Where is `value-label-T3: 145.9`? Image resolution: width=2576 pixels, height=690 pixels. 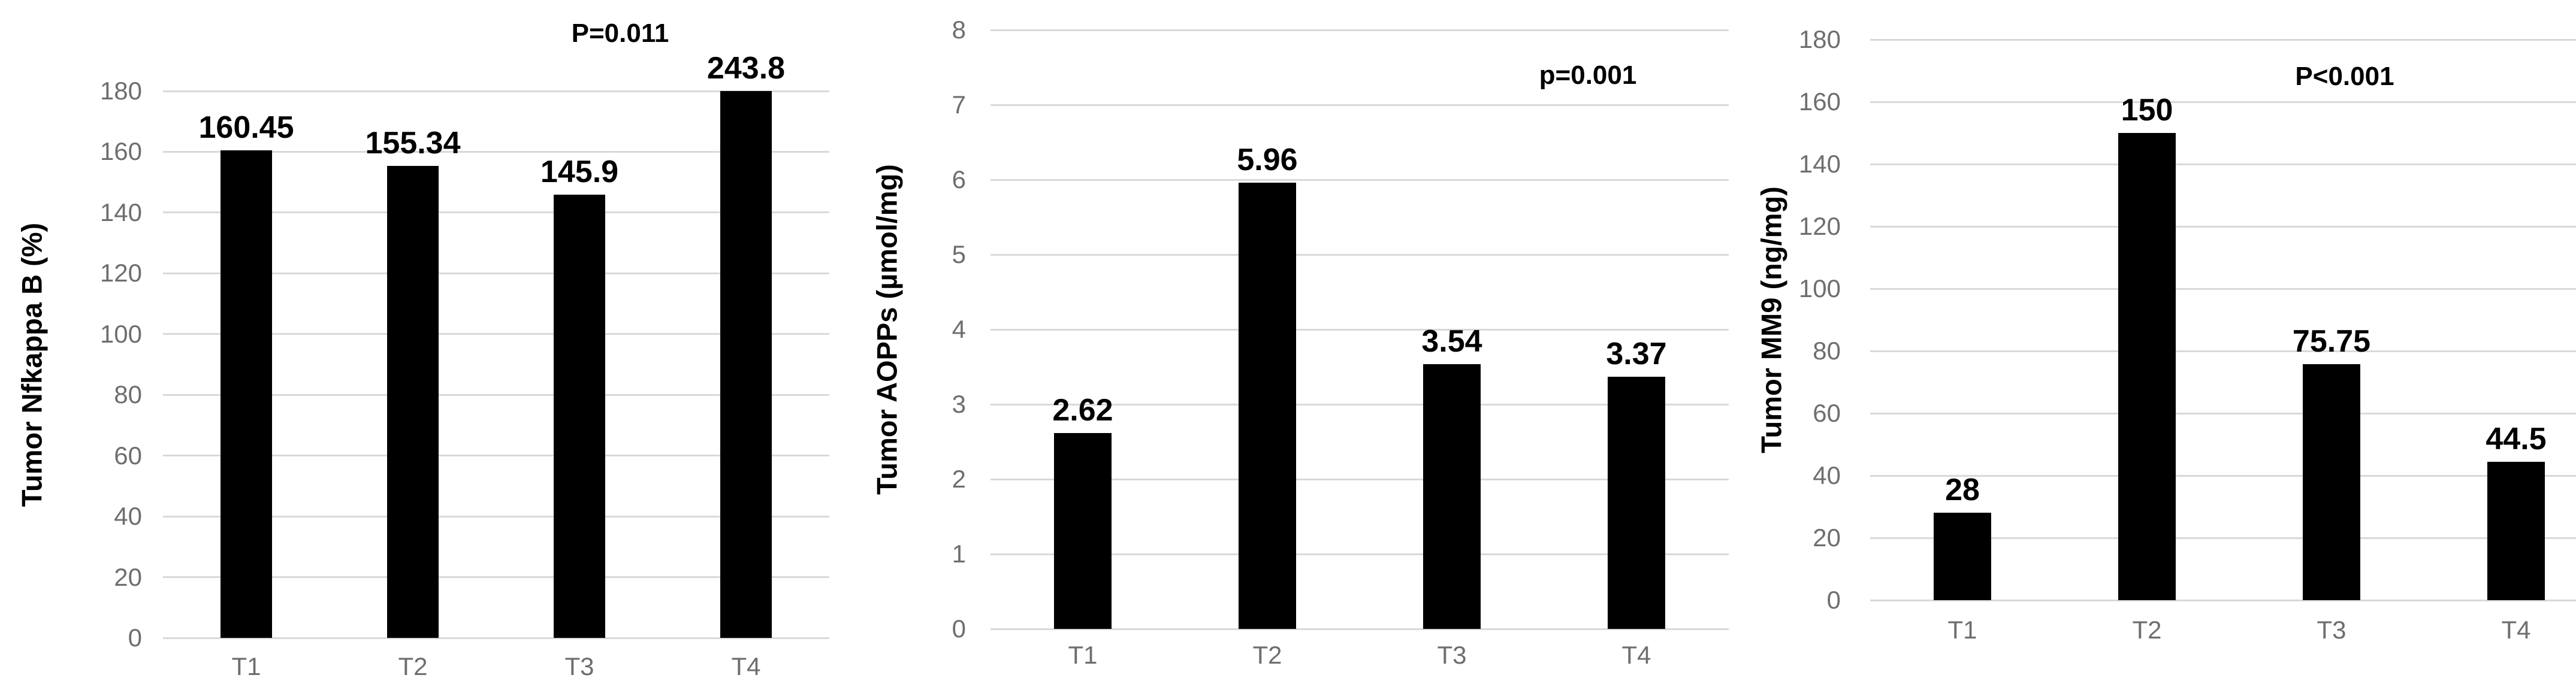 value-label-T3: 145.9 is located at coordinates (580, 171).